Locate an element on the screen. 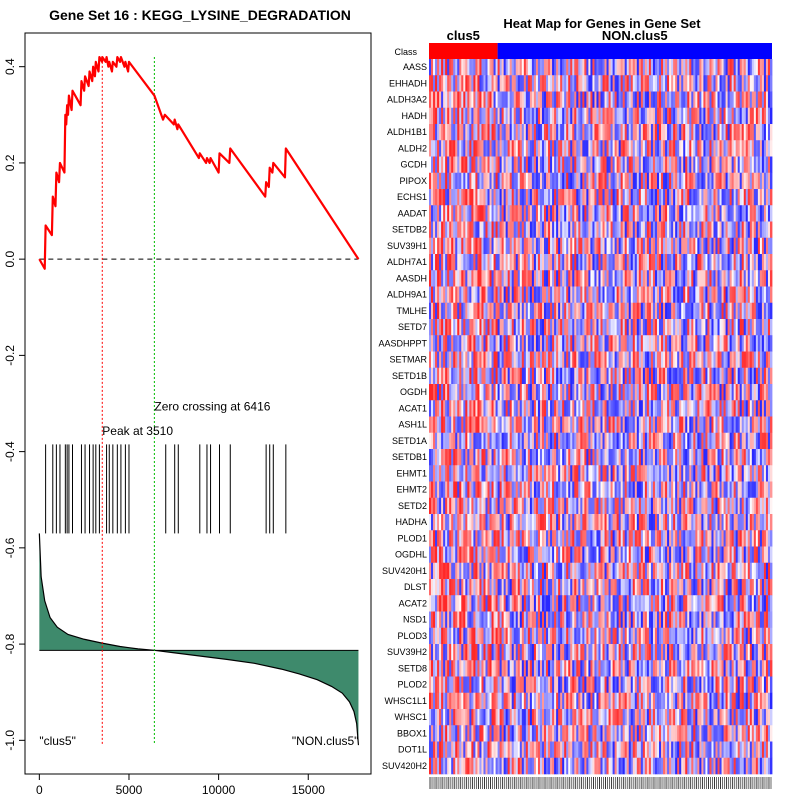  x-tick-label: 5000 is located at coordinates (129, 790).